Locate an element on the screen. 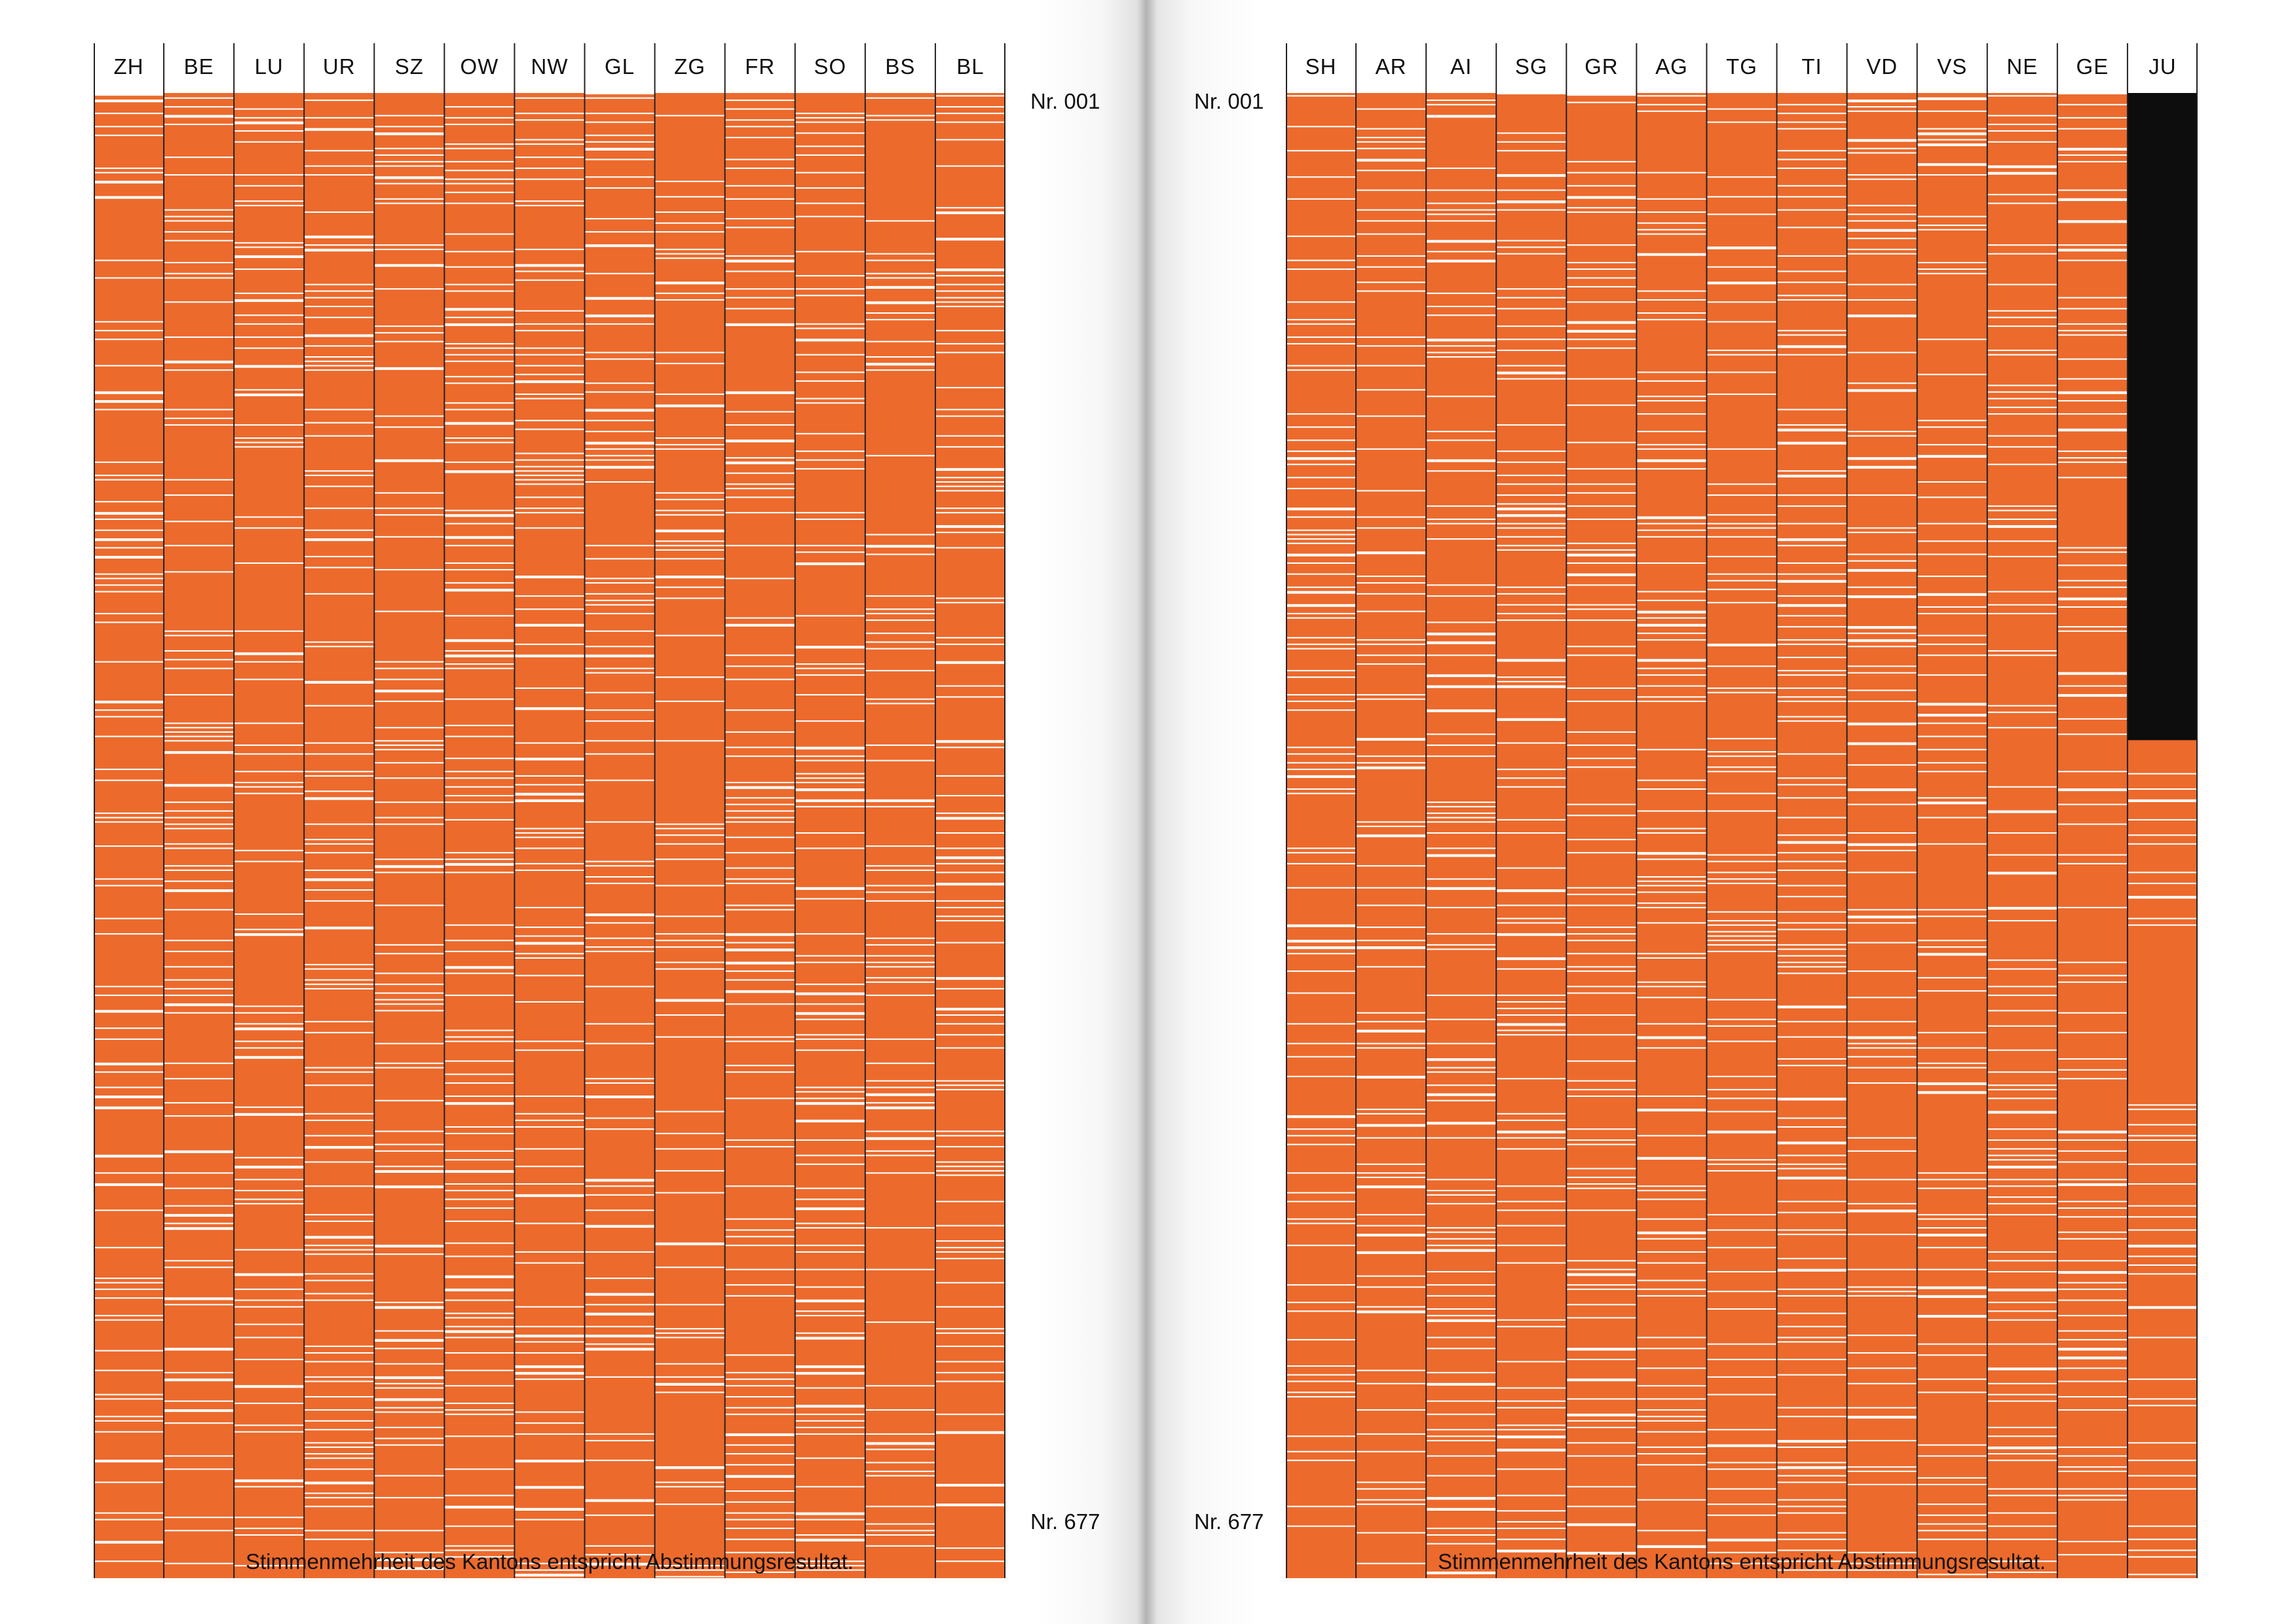 This screenshot has height=1624, width=2290. column-label-fr: FR is located at coordinates (760, 66).